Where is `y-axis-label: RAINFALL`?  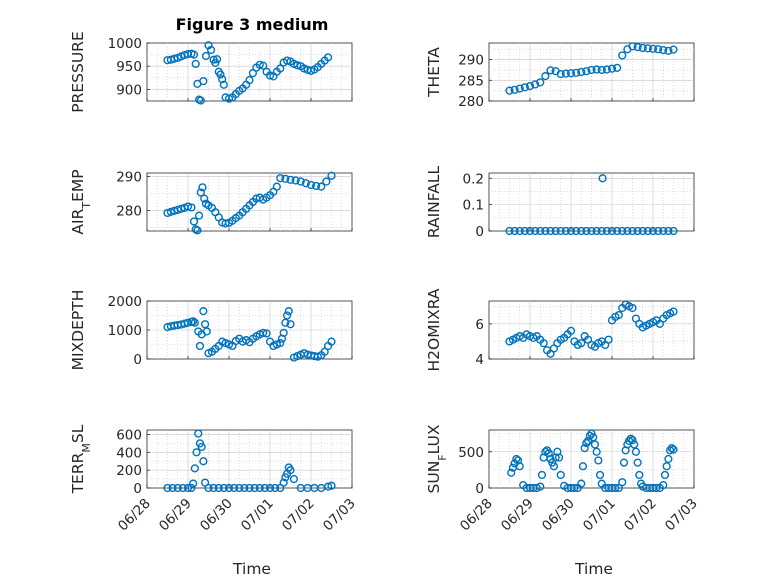
y-axis-label: RAINFALL is located at coordinates (434, 201).